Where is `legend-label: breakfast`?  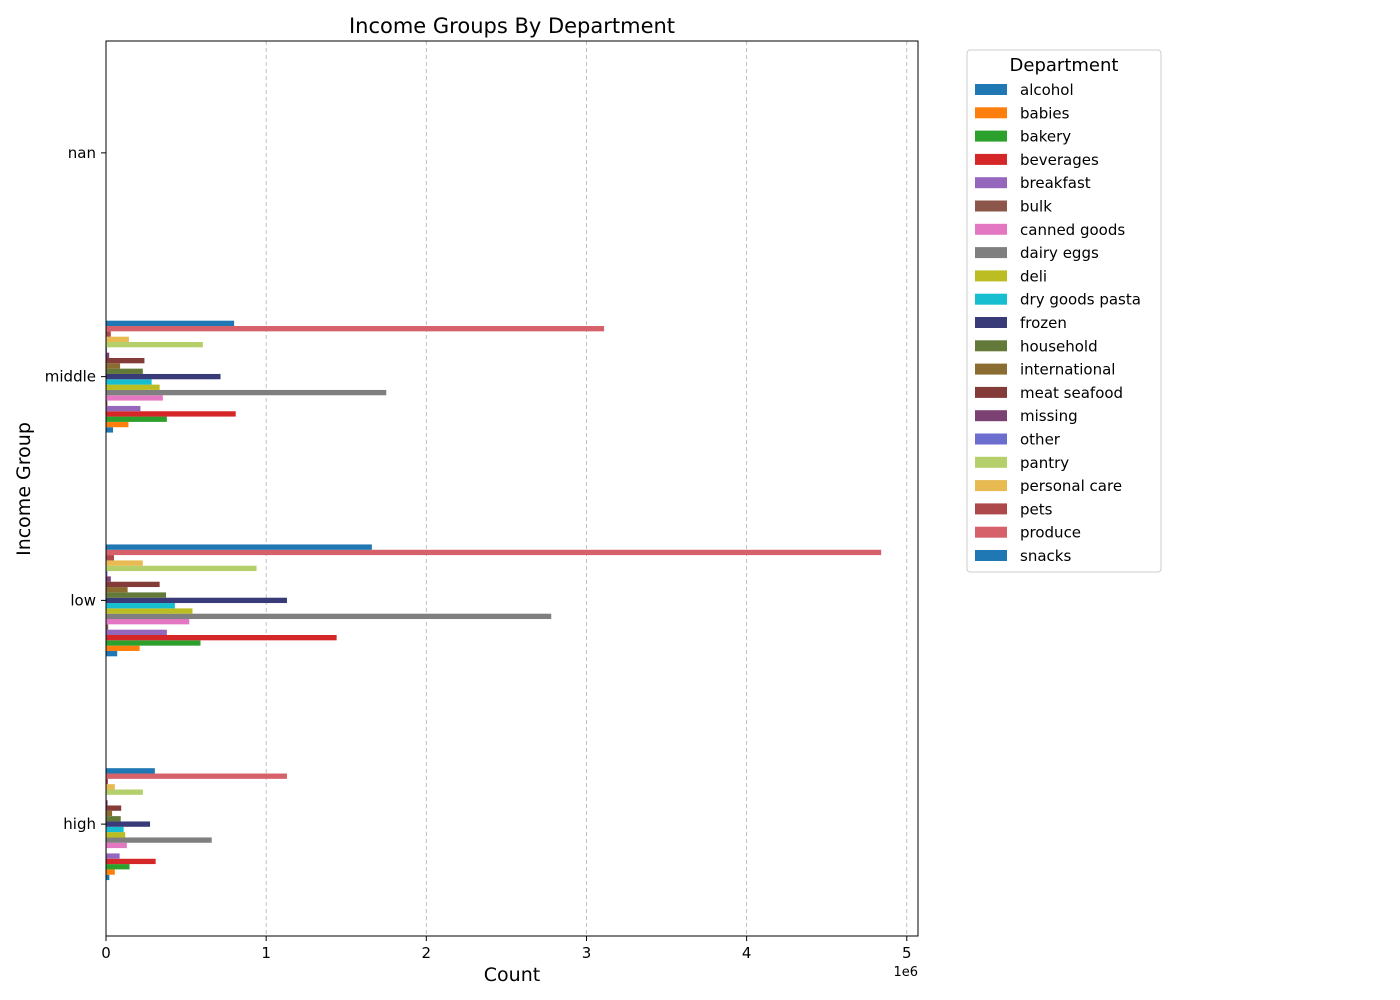 legend-label: breakfast is located at coordinates (1055, 183).